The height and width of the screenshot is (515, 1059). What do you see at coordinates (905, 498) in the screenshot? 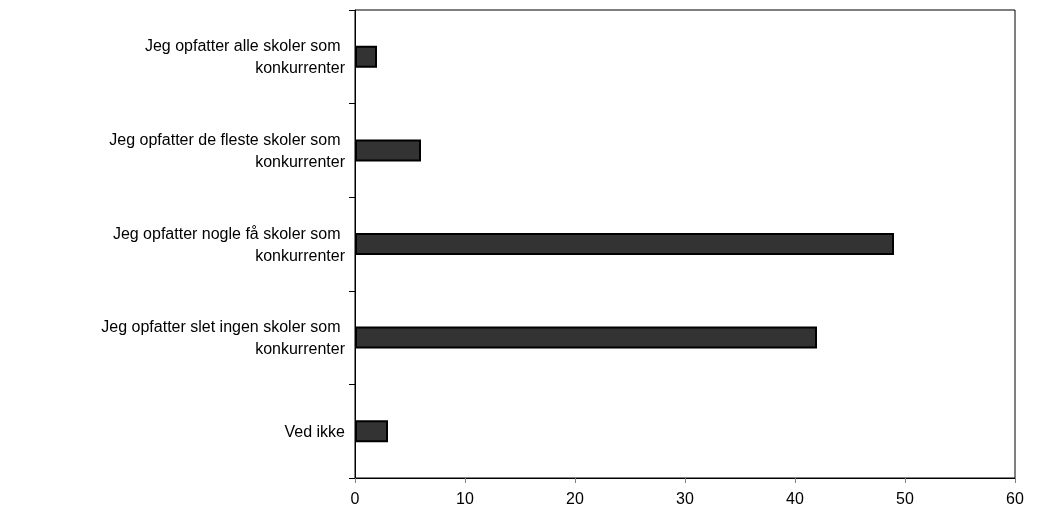
I see `x-tick-label: 50` at bounding box center [905, 498].